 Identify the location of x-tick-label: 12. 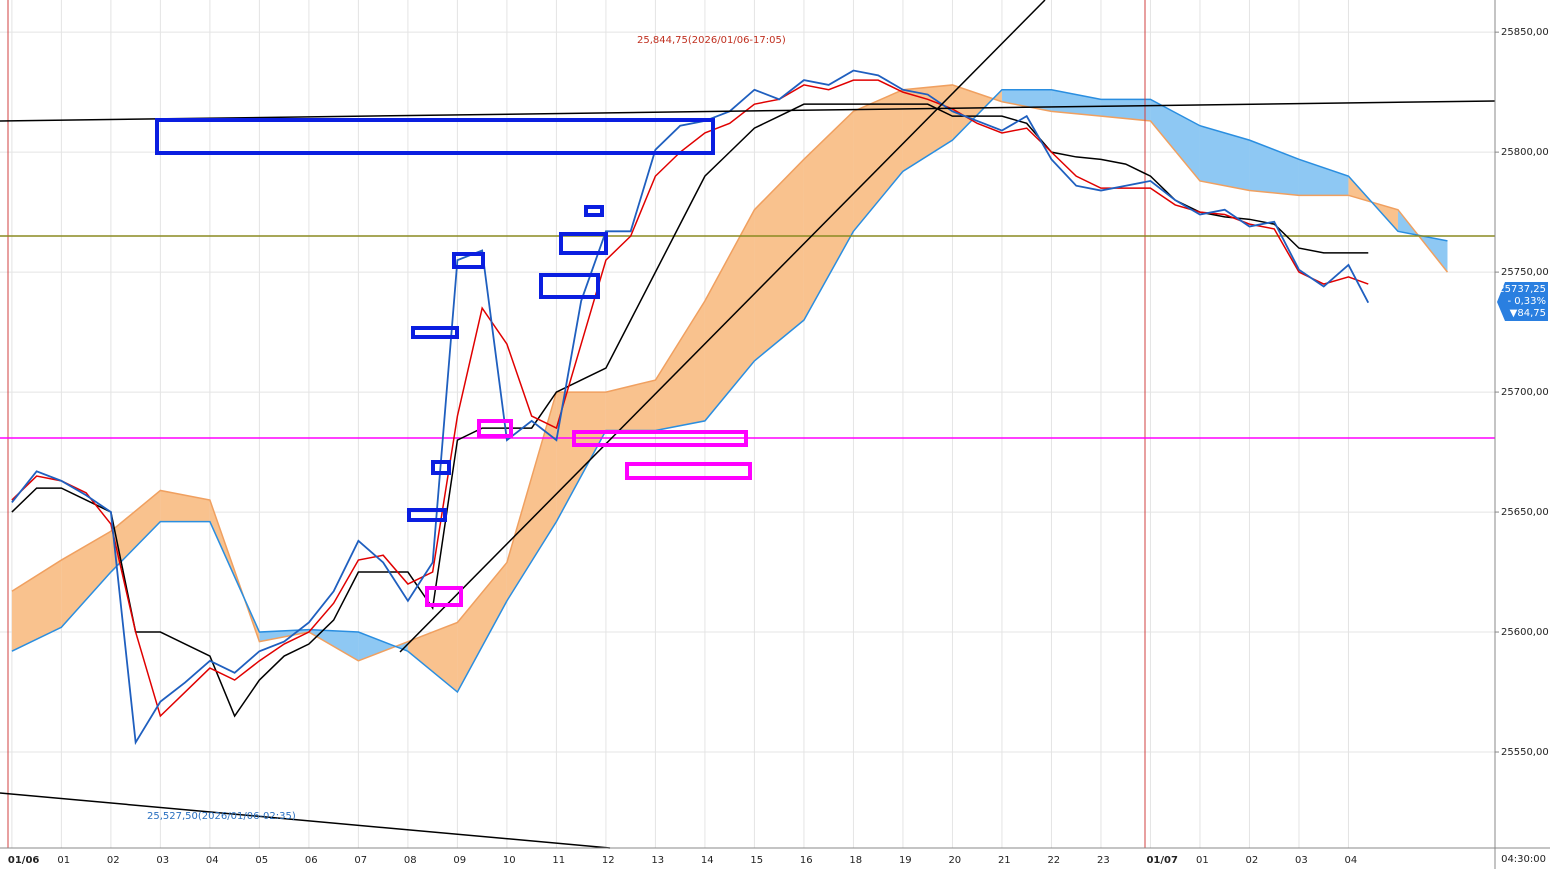
(608, 860).